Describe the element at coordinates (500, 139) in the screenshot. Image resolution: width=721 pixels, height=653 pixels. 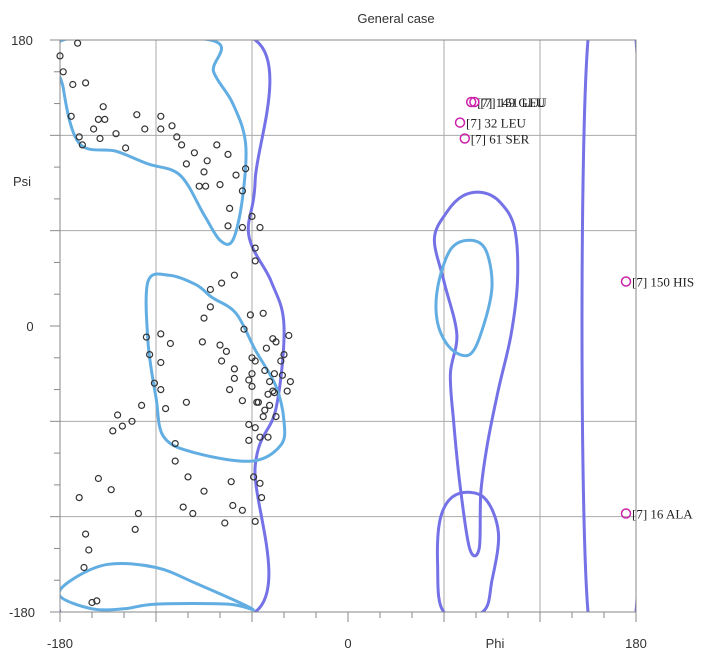
I see `outlier-label: [7] 61 SER` at that location.